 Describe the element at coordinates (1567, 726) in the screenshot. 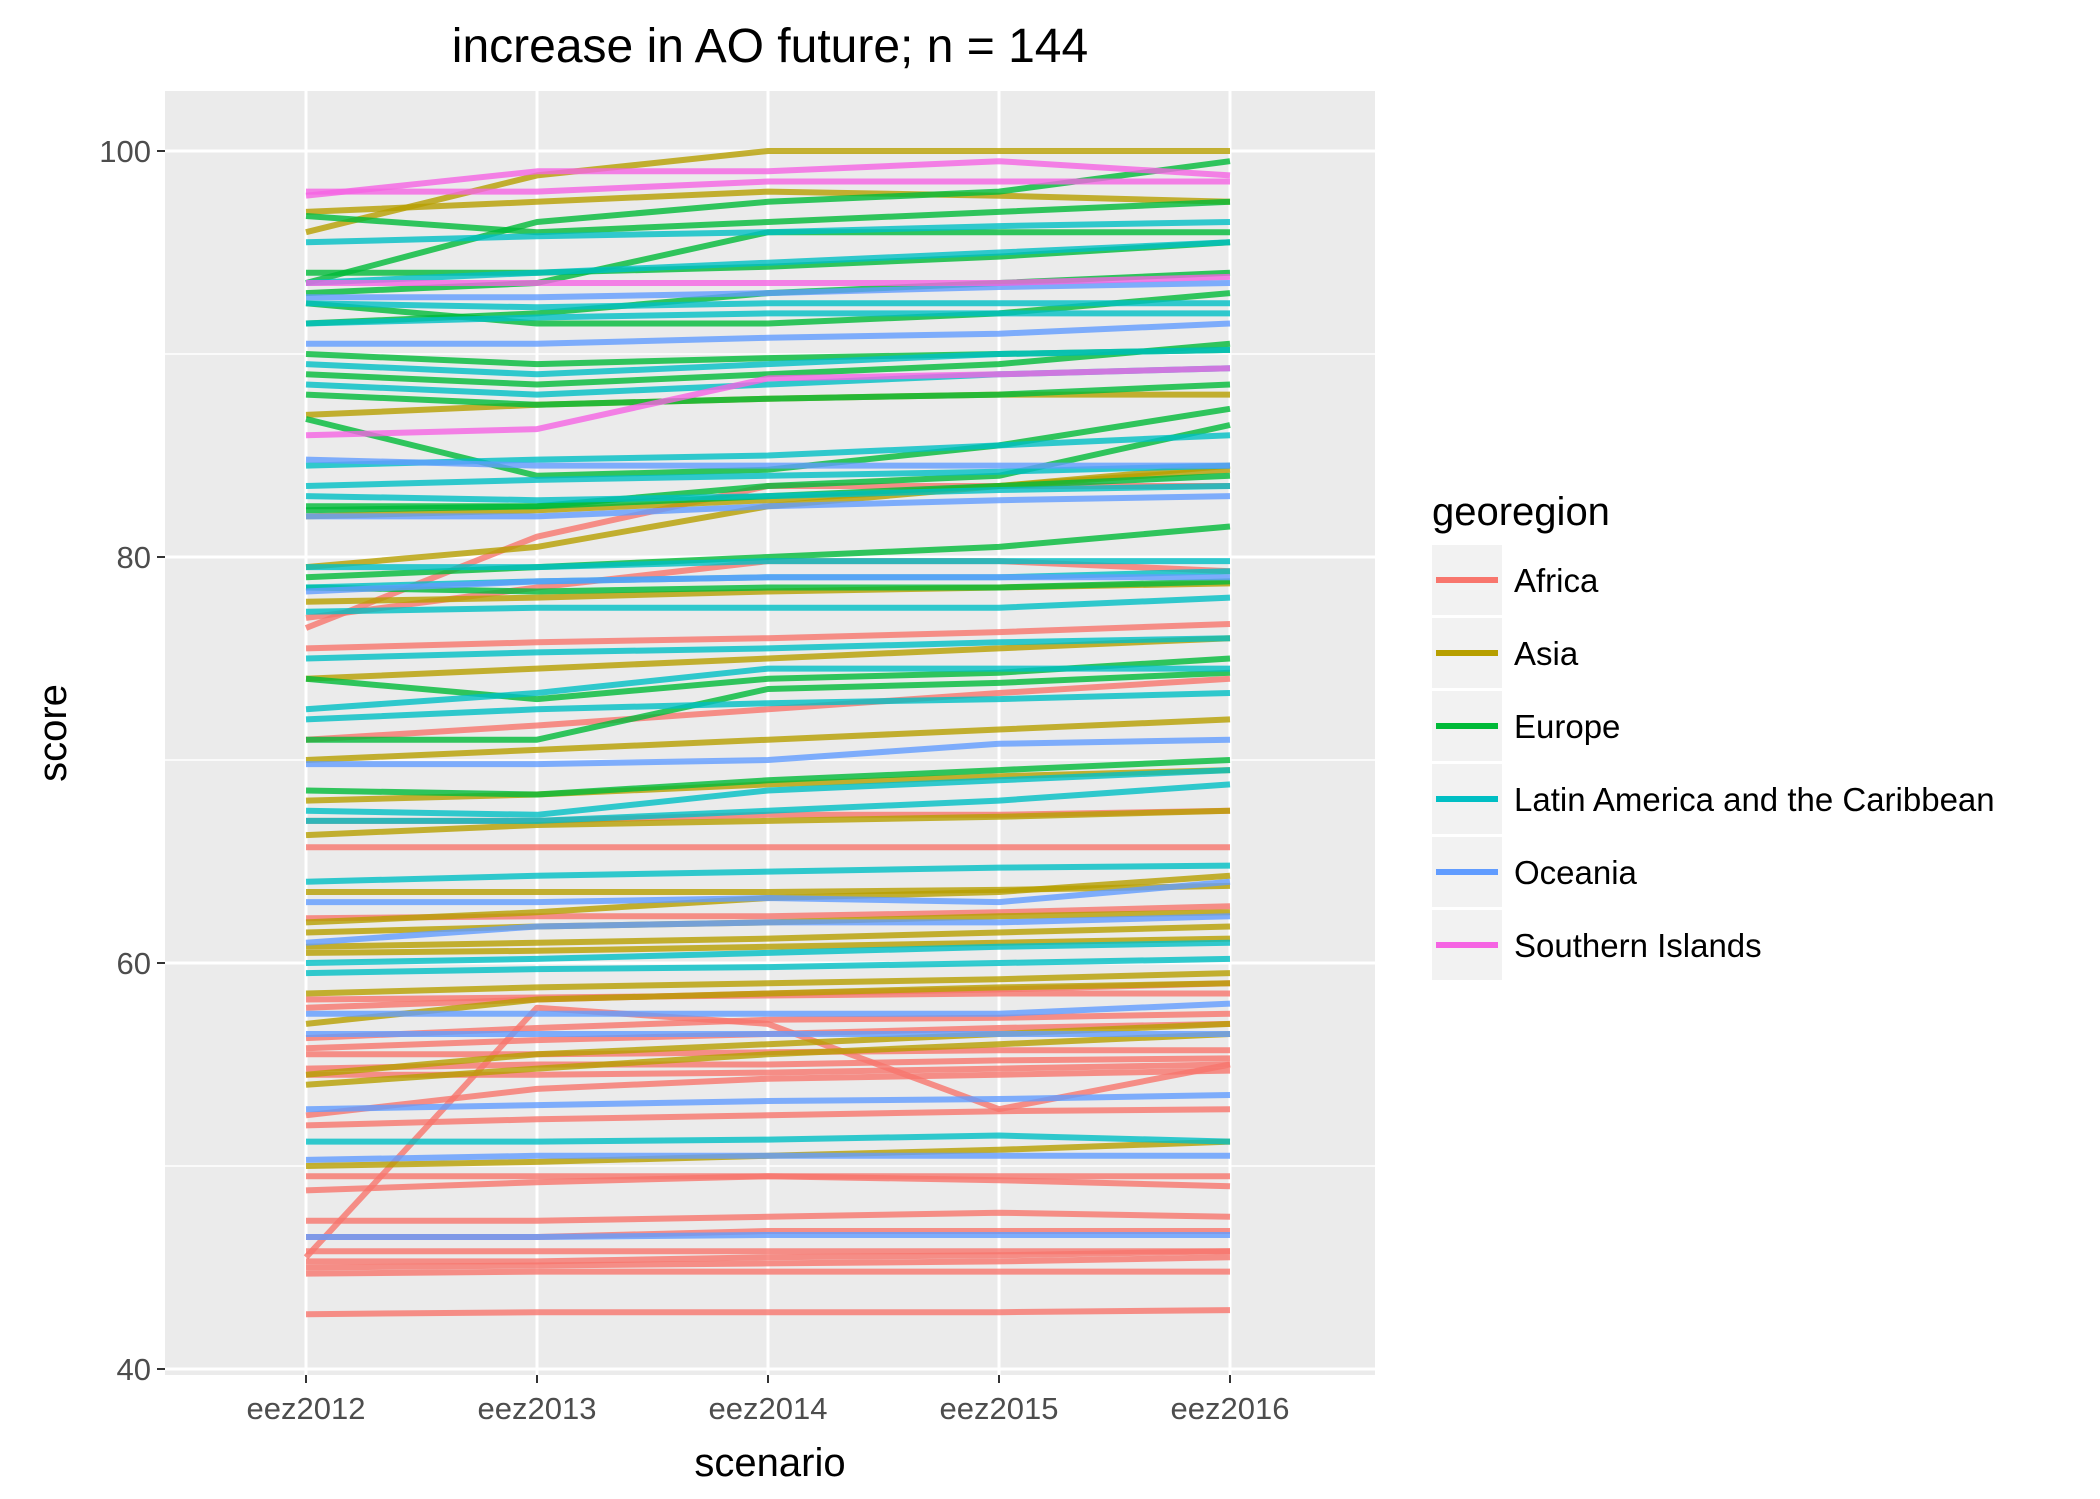

I see `legend-label: Europe` at that location.